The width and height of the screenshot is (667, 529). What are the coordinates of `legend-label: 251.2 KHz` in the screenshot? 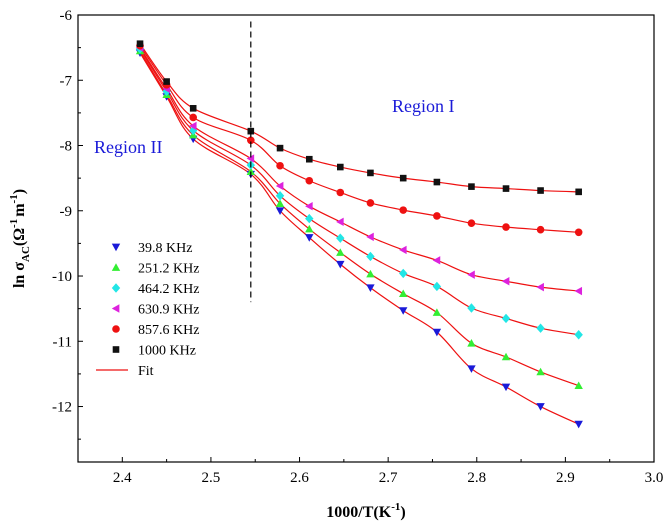 It's located at (168, 269).